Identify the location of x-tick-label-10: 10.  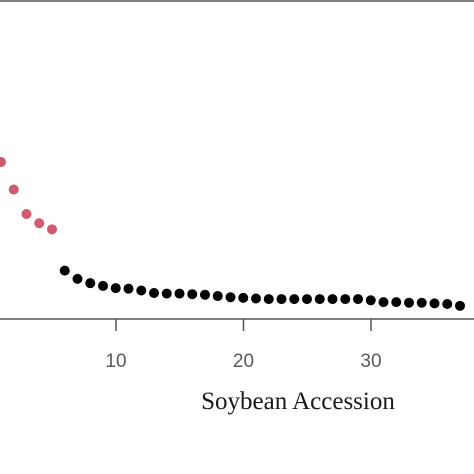
(115, 361).